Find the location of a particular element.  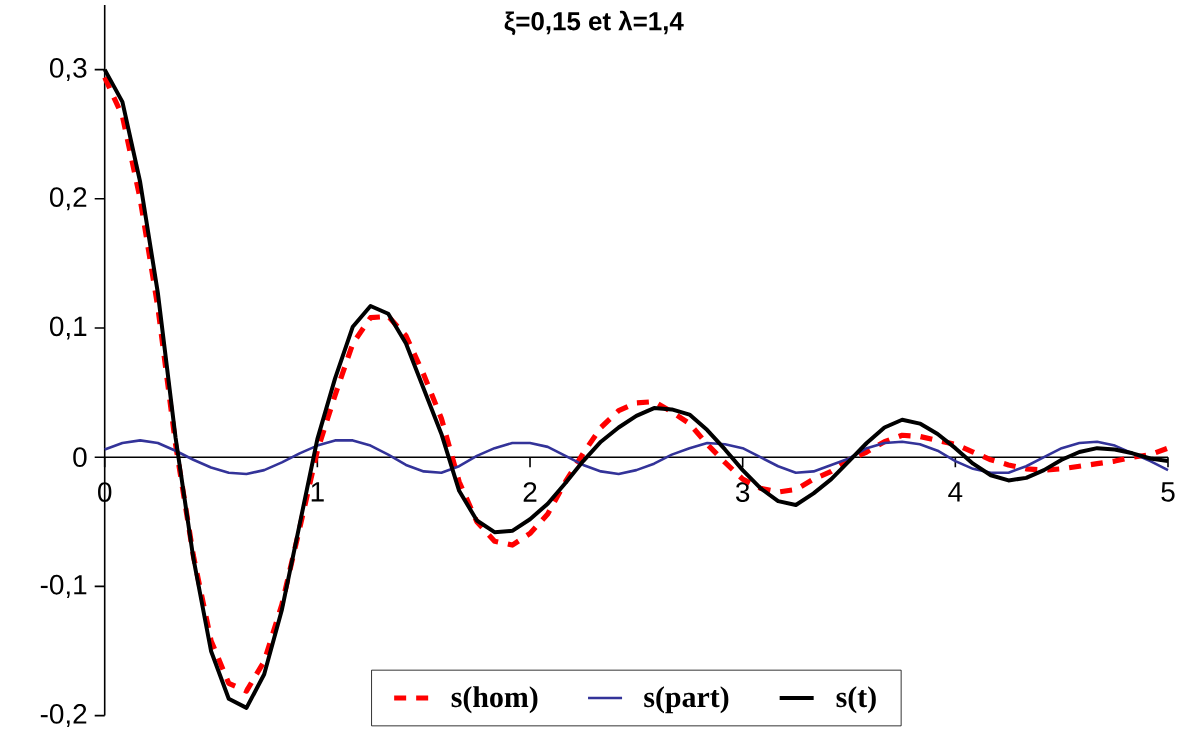

y-tick-label: -0,2 is located at coordinates (63, 716).